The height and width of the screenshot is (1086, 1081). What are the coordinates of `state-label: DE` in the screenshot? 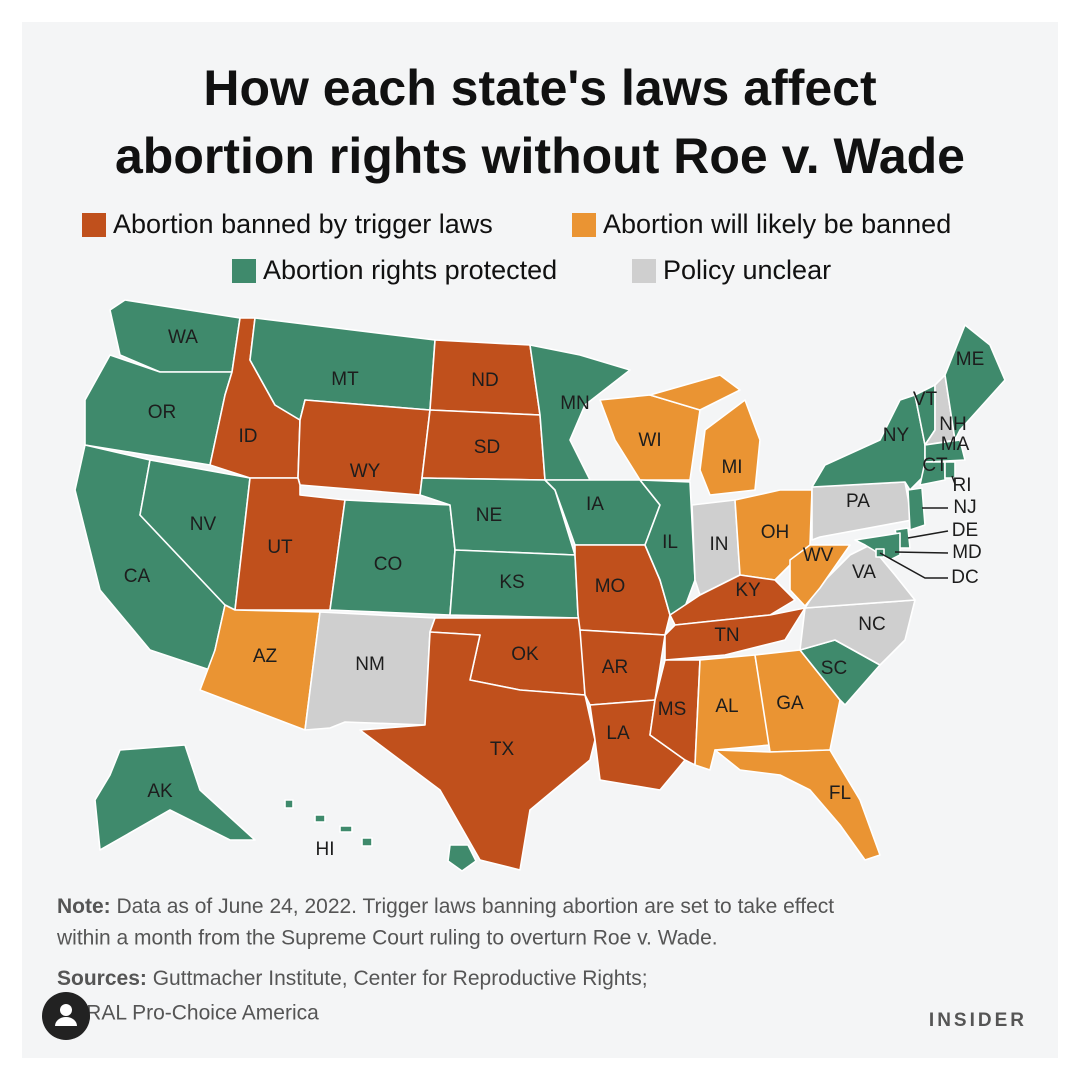 It's located at (965, 530).